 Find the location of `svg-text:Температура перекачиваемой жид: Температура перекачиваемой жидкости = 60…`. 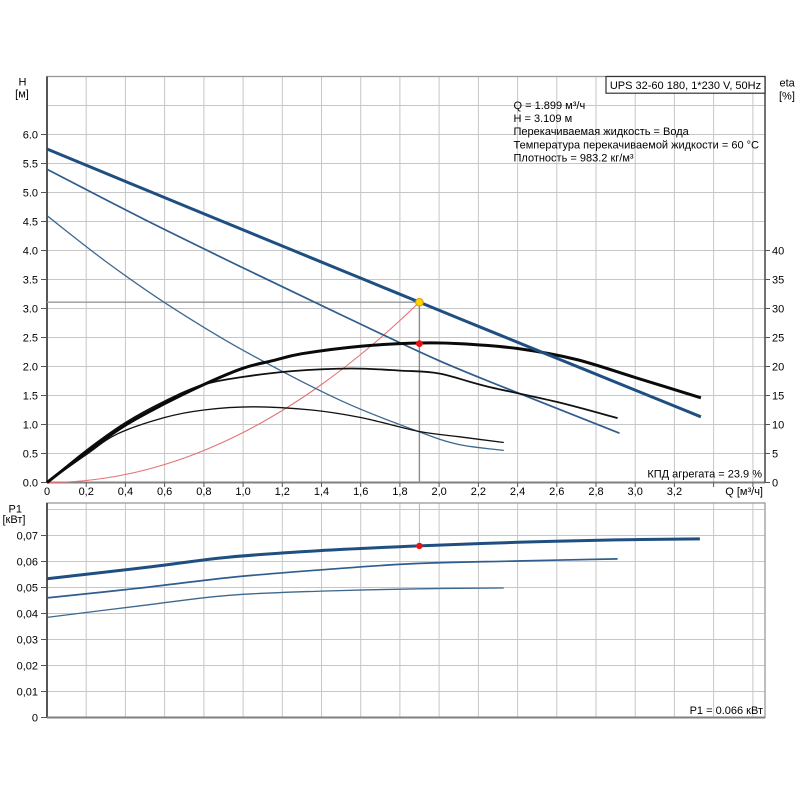

svg-text:Температура перекачиваемой жид: Температура перекачиваемой жидкости = 60… is located at coordinates (637, 145).